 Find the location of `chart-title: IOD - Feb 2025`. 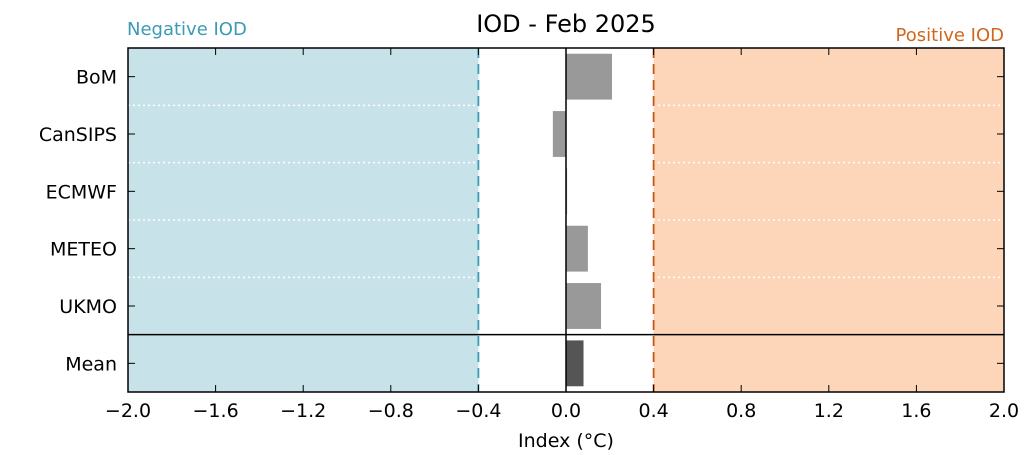

chart-title: IOD - Feb 2025 is located at coordinates (566, 24).